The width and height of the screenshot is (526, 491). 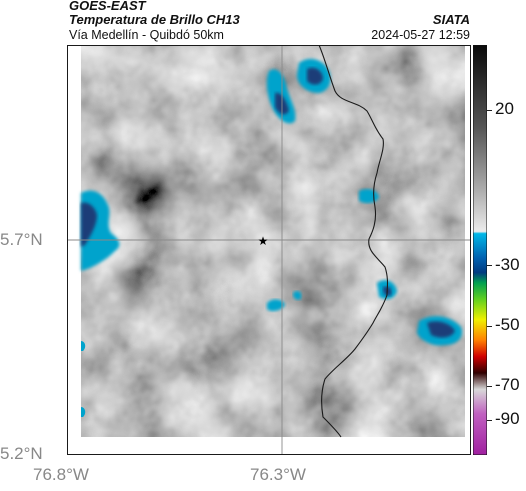 What do you see at coordinates (353, 241) in the screenshot?
I see `department-boundary` at bounding box center [353, 241].